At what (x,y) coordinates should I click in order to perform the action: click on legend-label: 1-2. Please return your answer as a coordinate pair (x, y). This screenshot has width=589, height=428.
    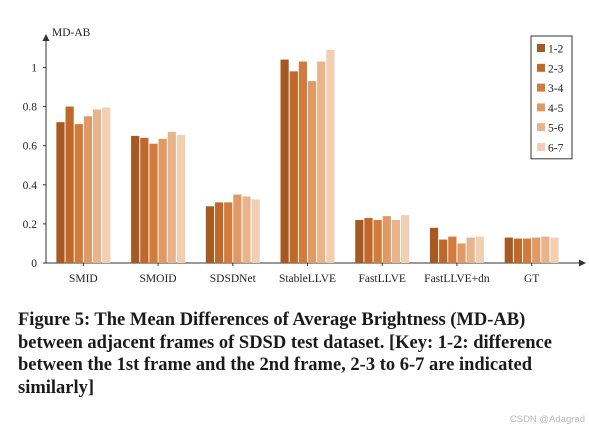
    Looking at the image, I should click on (556, 50).